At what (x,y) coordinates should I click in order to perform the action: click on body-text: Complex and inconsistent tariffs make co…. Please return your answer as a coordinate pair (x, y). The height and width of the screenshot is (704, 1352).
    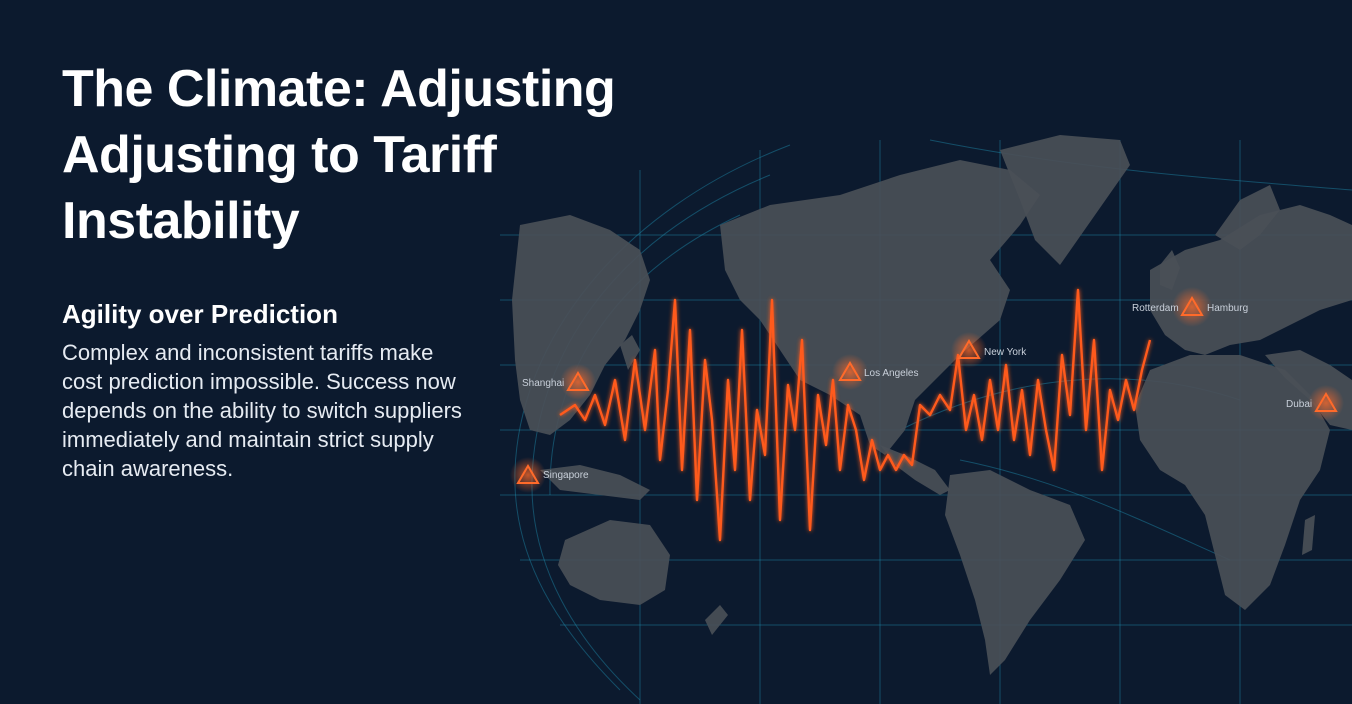
    Looking at the image, I should click on (262, 410).